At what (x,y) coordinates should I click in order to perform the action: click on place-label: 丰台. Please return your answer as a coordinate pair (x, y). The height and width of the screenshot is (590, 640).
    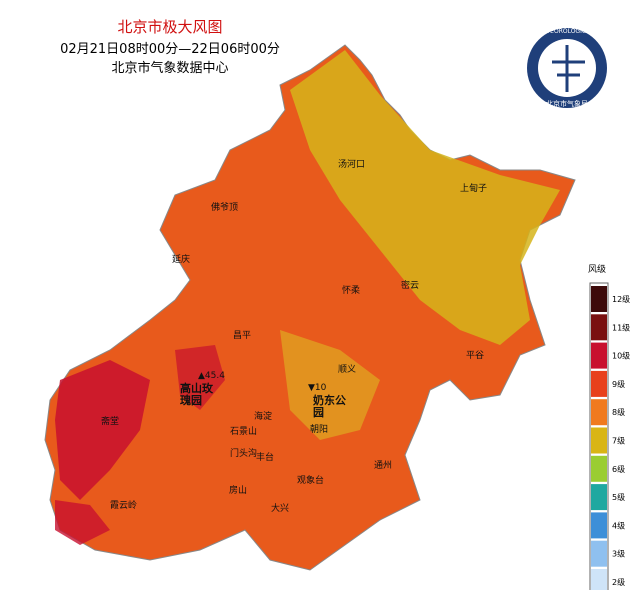
    Looking at the image, I should click on (265, 458).